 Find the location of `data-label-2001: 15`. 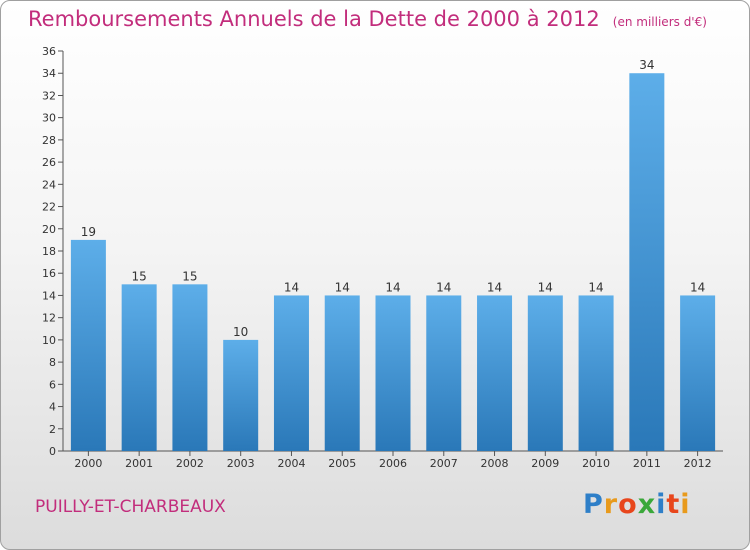

data-label-2001: 15 is located at coordinates (139, 276).